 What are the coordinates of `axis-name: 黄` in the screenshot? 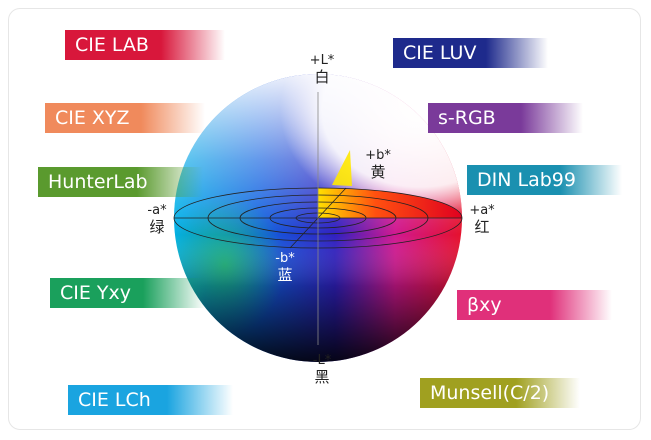 It's located at (378, 172).